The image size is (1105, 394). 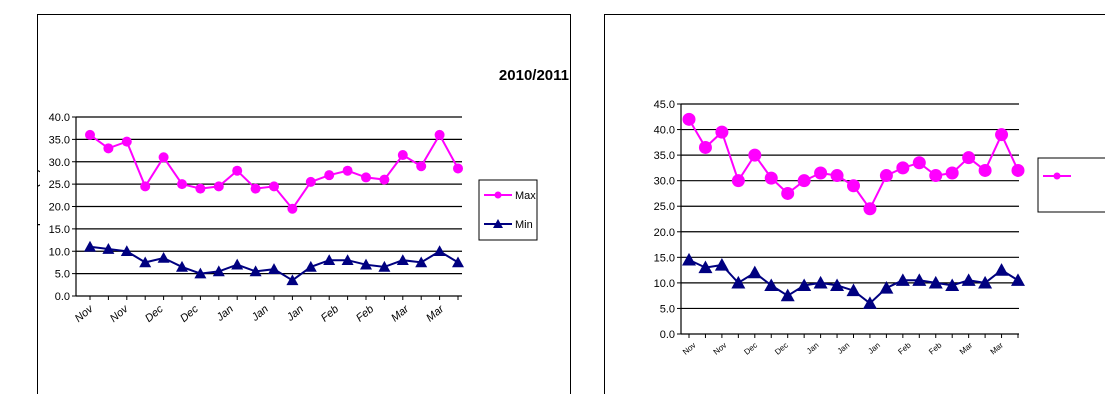 What do you see at coordinates (525, 196) in the screenshot?
I see `legend-label: Max` at bounding box center [525, 196].